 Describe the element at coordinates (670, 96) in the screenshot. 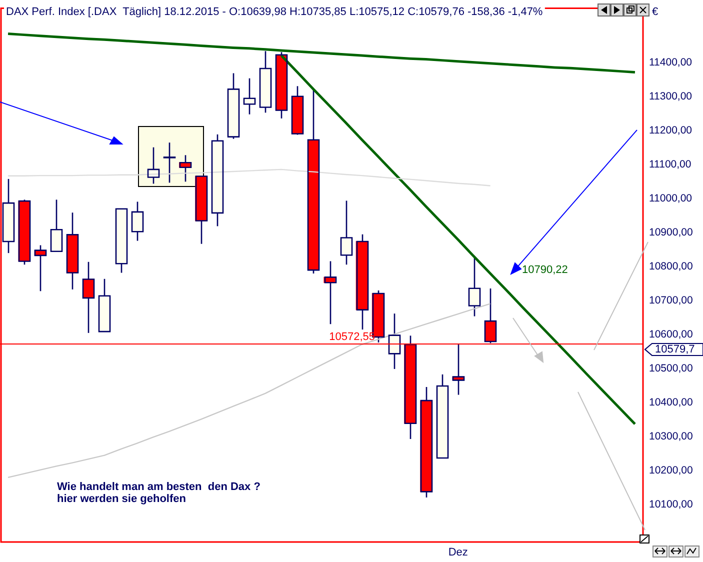

I see `y-tick-label: 11300,00` at that location.